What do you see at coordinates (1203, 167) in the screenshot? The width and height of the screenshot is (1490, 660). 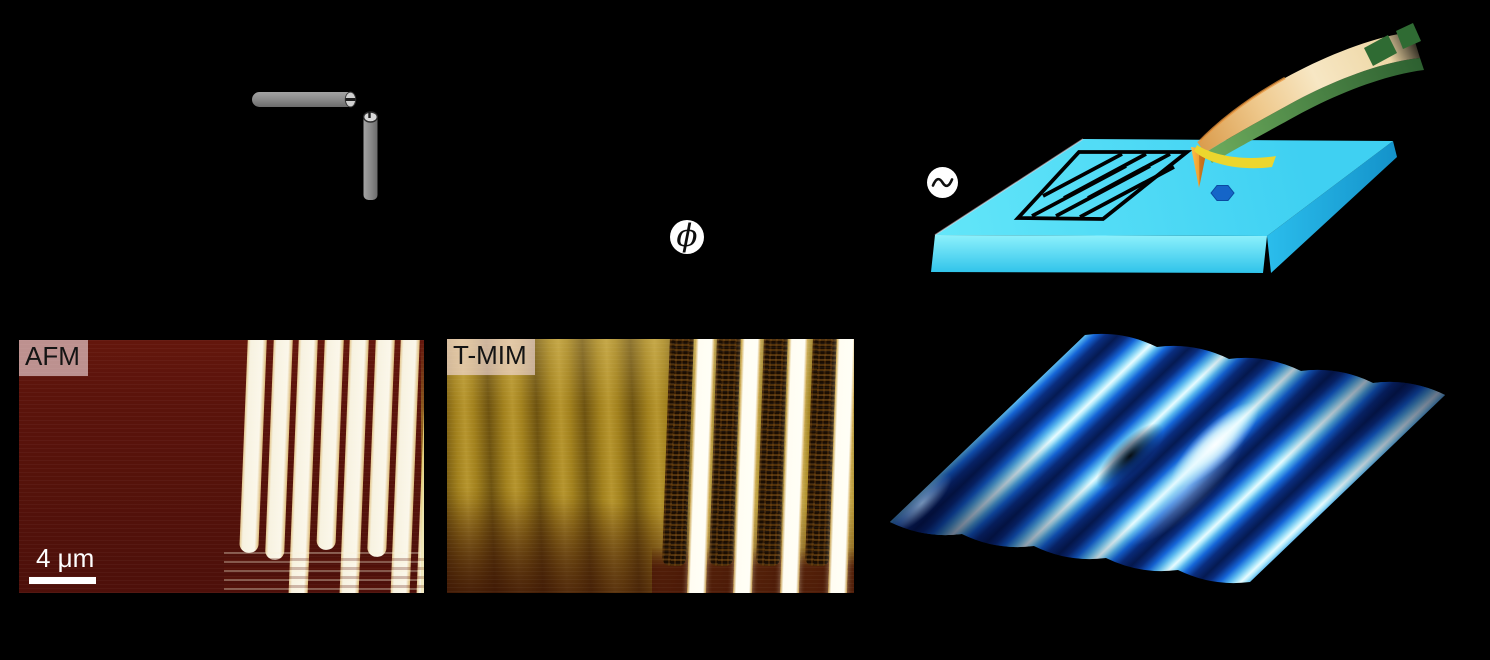 I see `afm-tip-shade` at bounding box center [1203, 167].